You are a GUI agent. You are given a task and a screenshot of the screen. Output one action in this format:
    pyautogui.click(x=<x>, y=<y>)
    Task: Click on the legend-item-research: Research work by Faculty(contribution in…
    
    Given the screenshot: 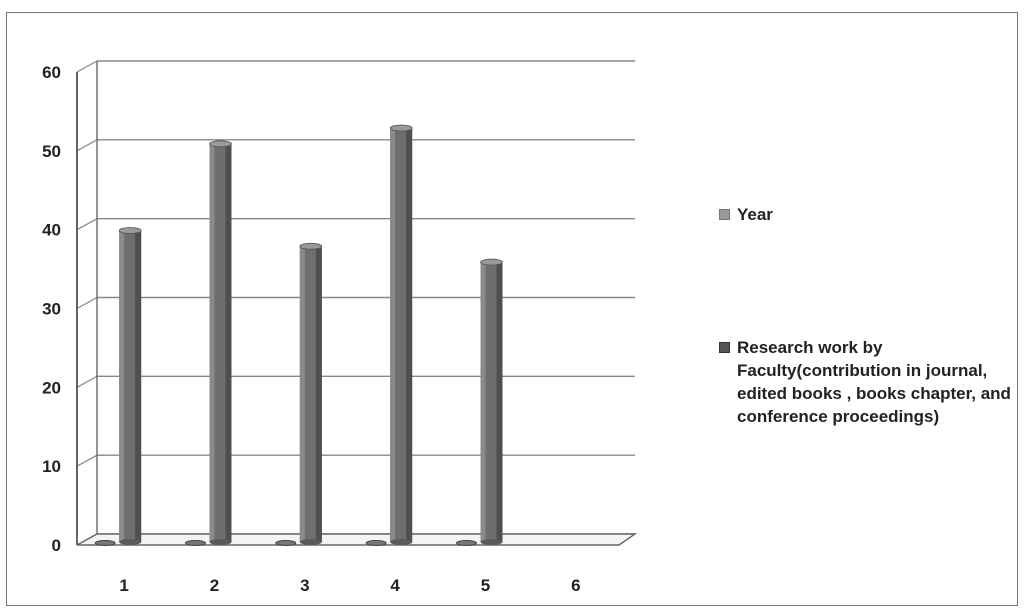 What is the action you would take?
    pyautogui.click(x=872, y=382)
    